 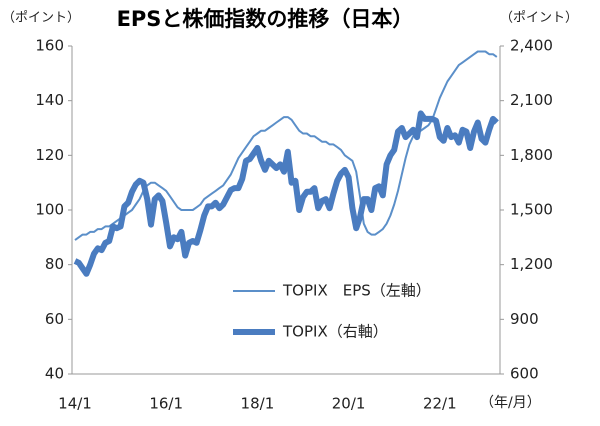 What do you see at coordinates (531, 46) in the screenshot?
I see `y2-tick-label: 2,400` at bounding box center [531, 46].